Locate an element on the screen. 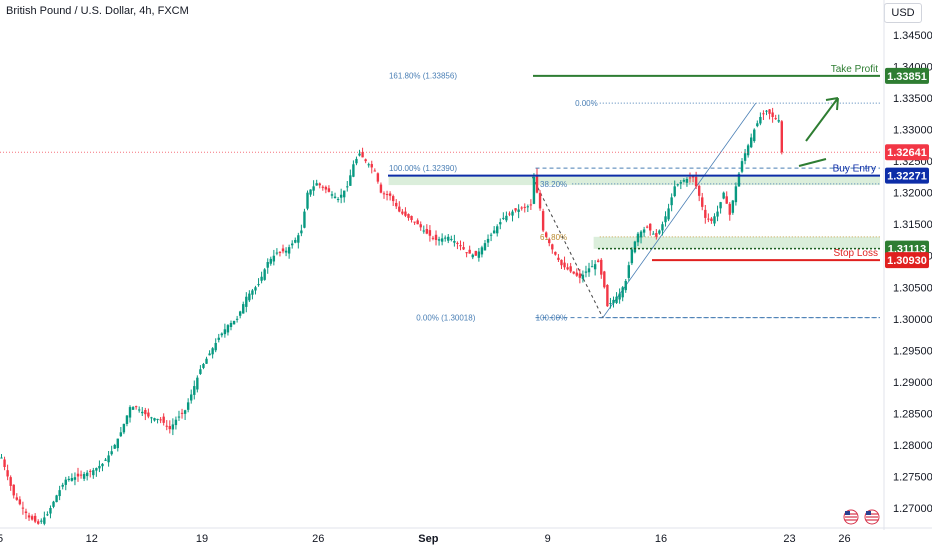 The image size is (932, 550). stop-zone is located at coordinates (736, 242).